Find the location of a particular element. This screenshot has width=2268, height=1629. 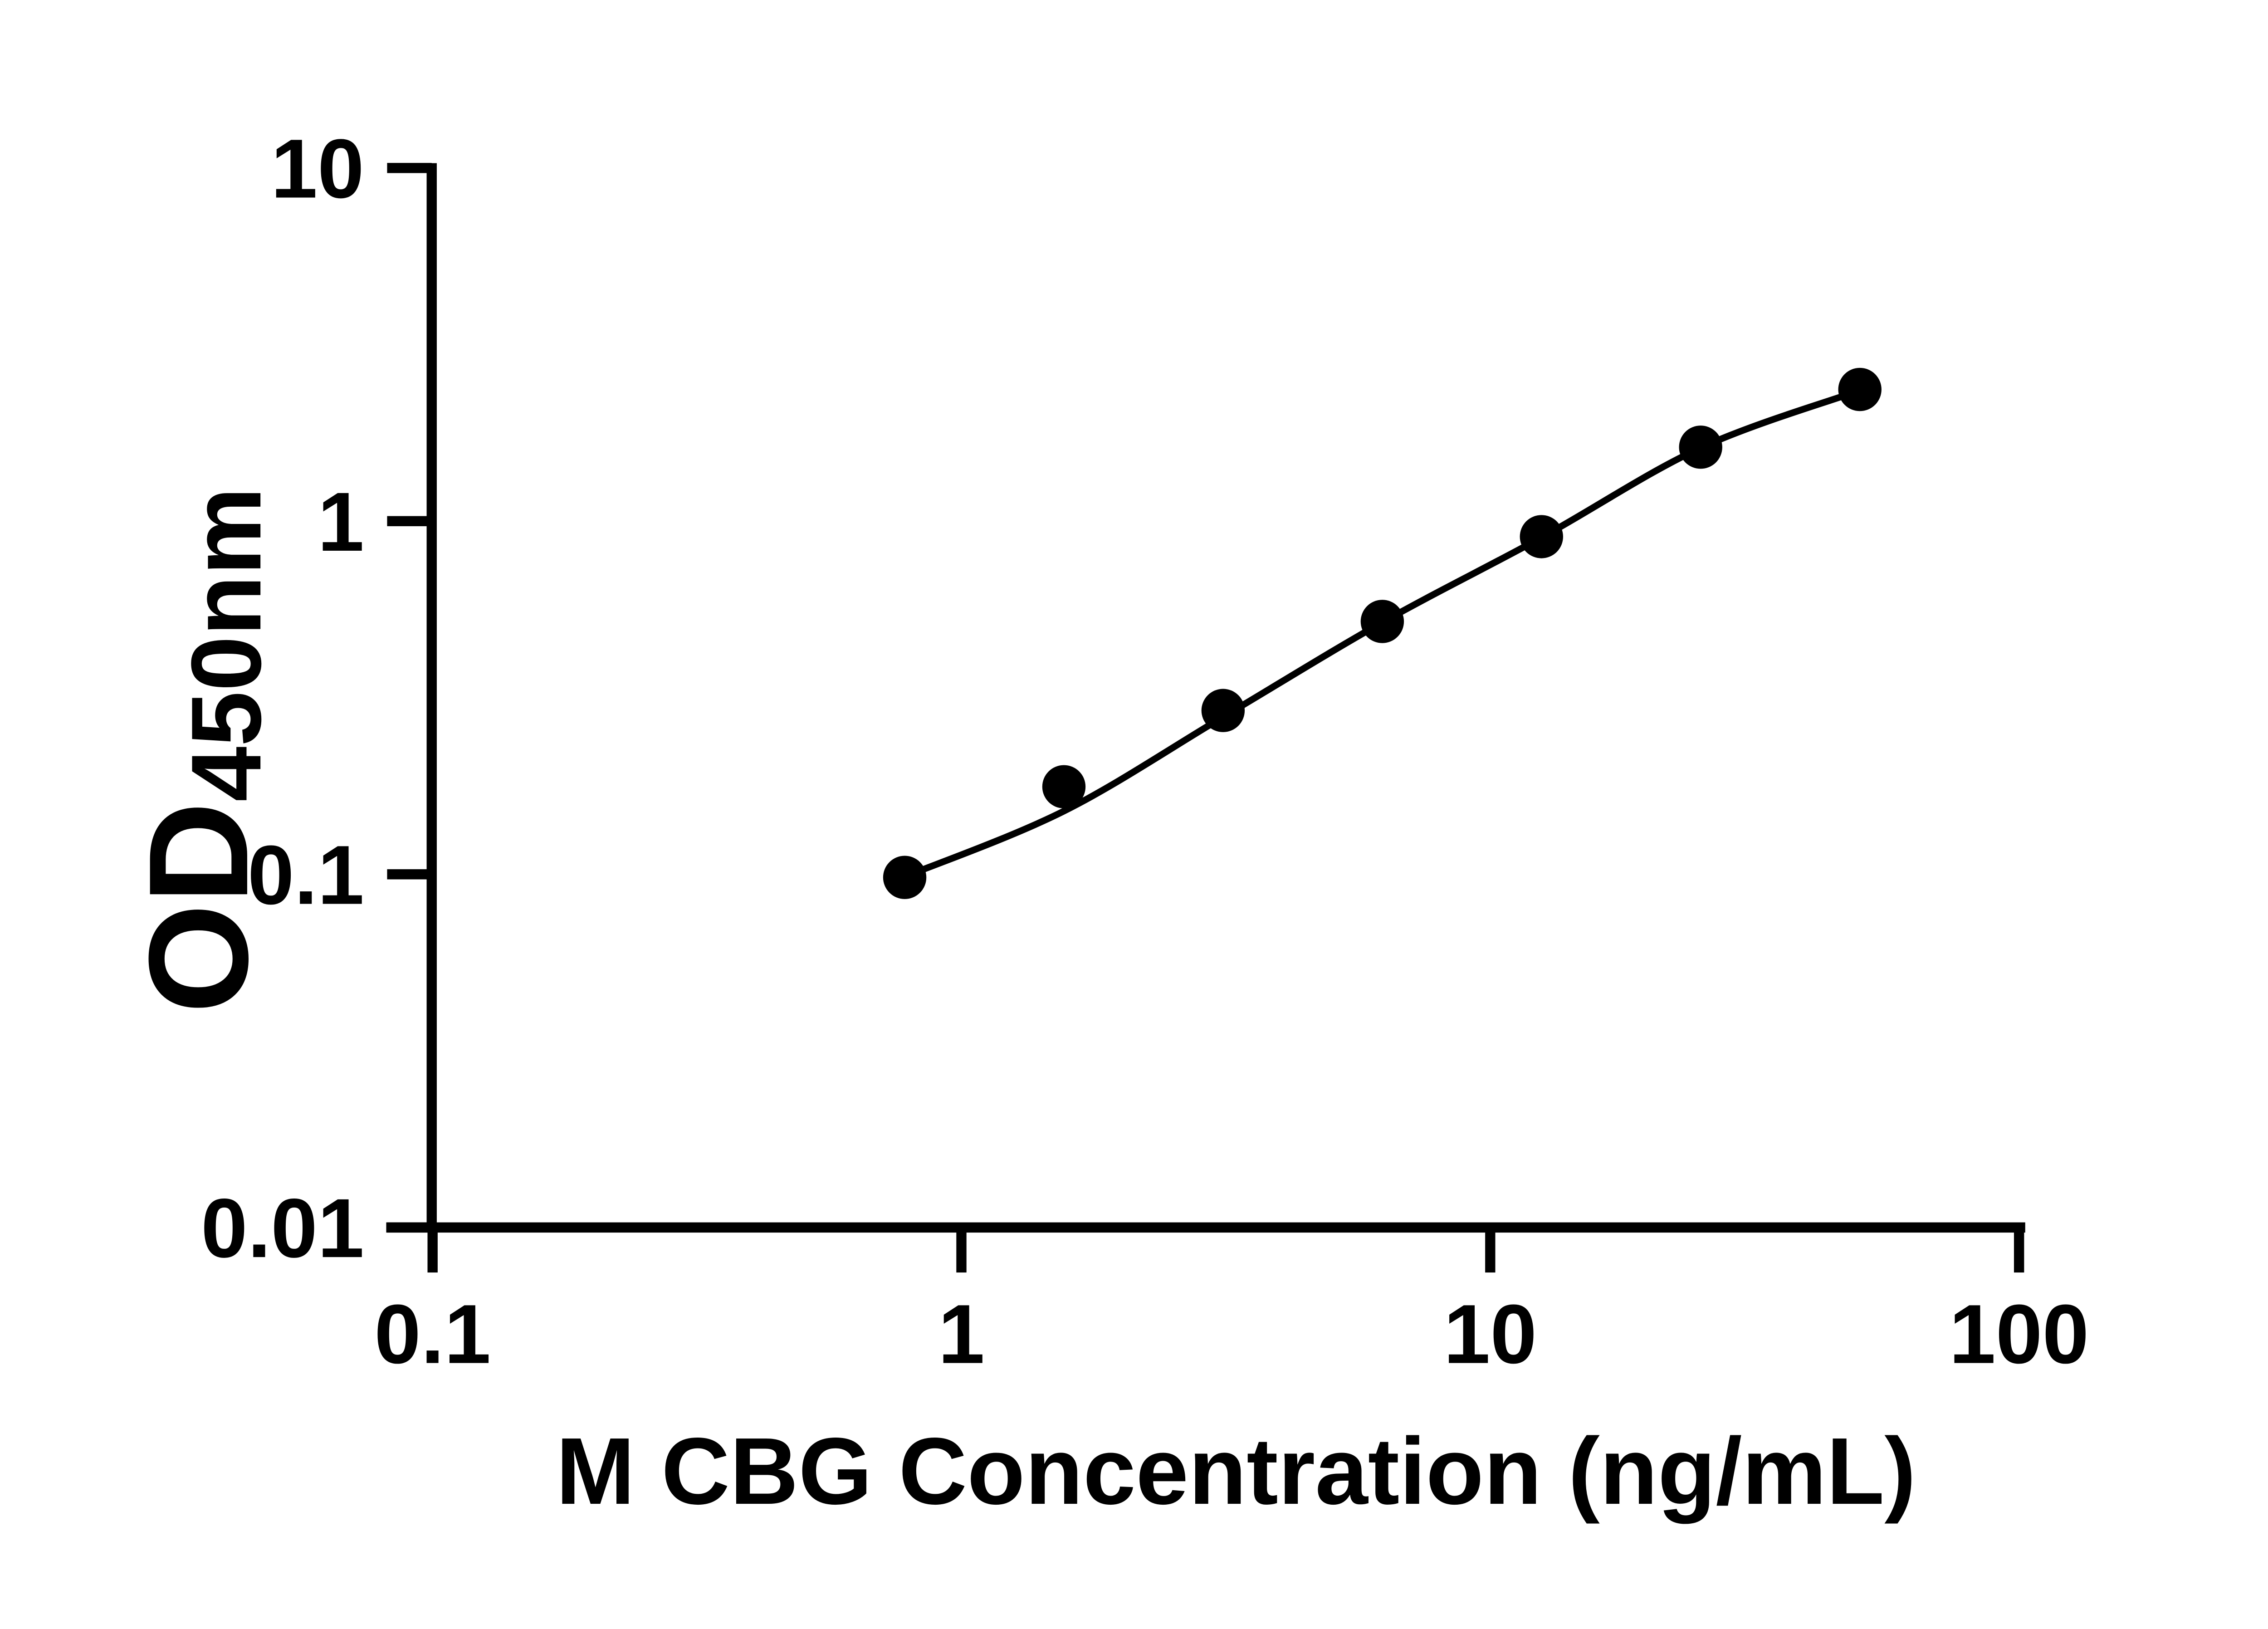

y-axis-title: OD450nm is located at coordinates (201, 750).